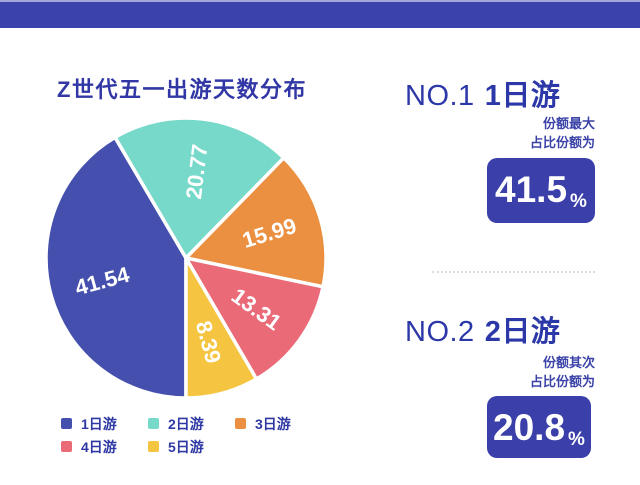 The width and height of the screenshot is (640, 485). Describe the element at coordinates (182, 89) in the screenshot. I see `chart-title: Z世代五一出游天数分布` at that location.